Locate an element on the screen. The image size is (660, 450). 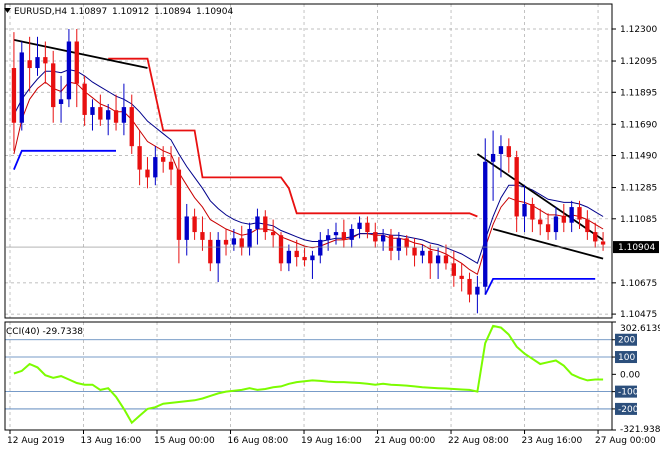
price-tick-label: 1.11690 is located at coordinates (638, 125).